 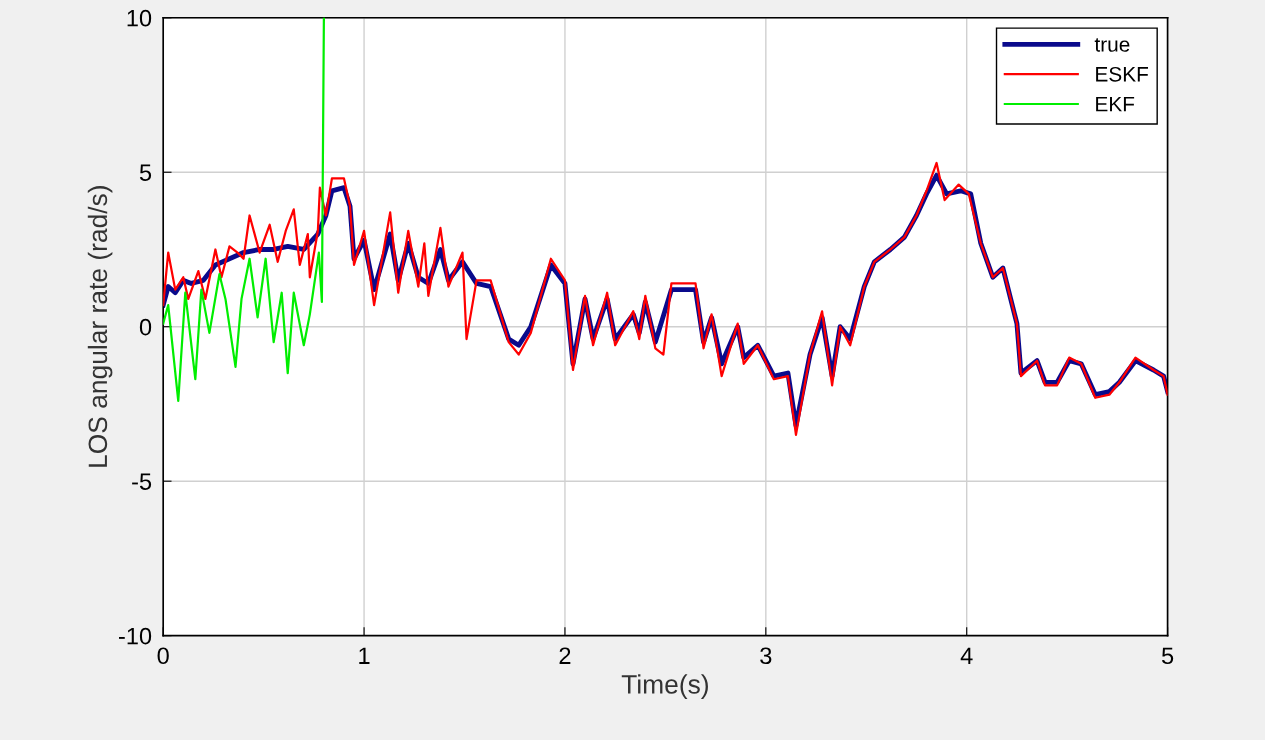 I want to click on x-tick-label: 1, so click(x=364, y=655).